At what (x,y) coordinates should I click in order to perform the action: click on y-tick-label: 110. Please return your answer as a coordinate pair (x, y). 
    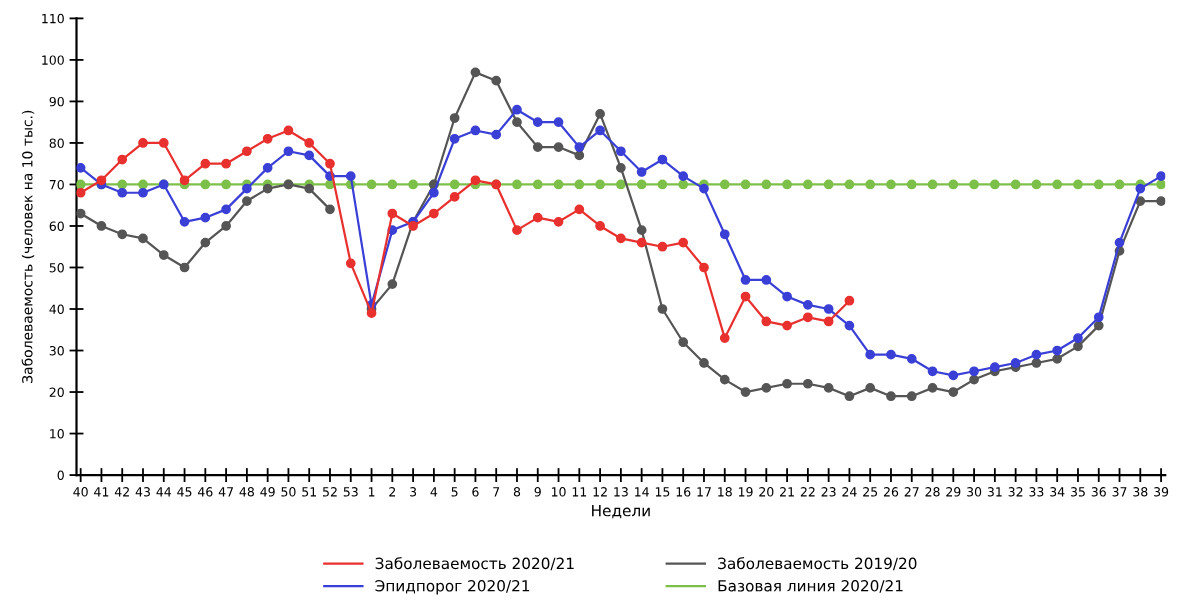
    Looking at the image, I should click on (53, 18).